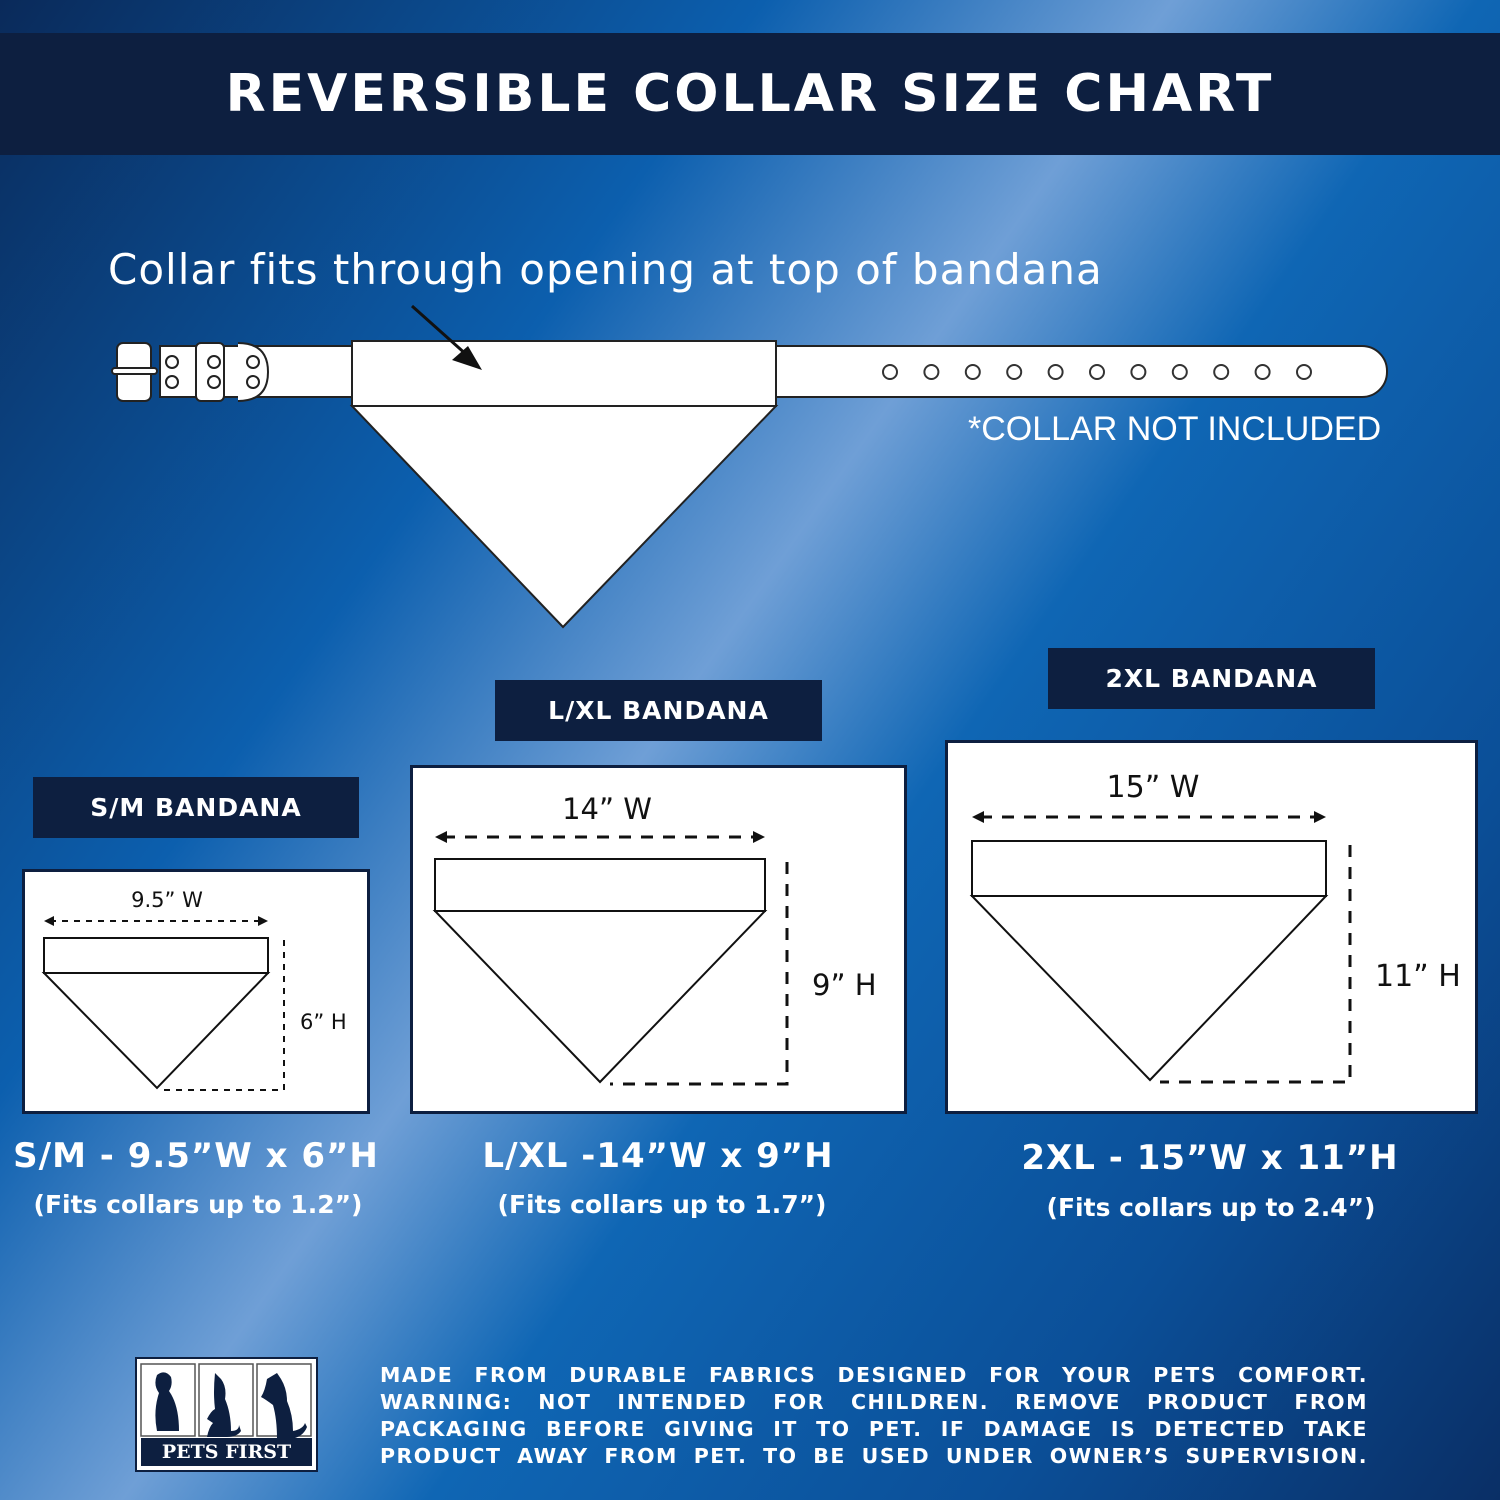 This screenshot has width=1500, height=1500. I want to click on lxl-triangle, so click(600, 997).